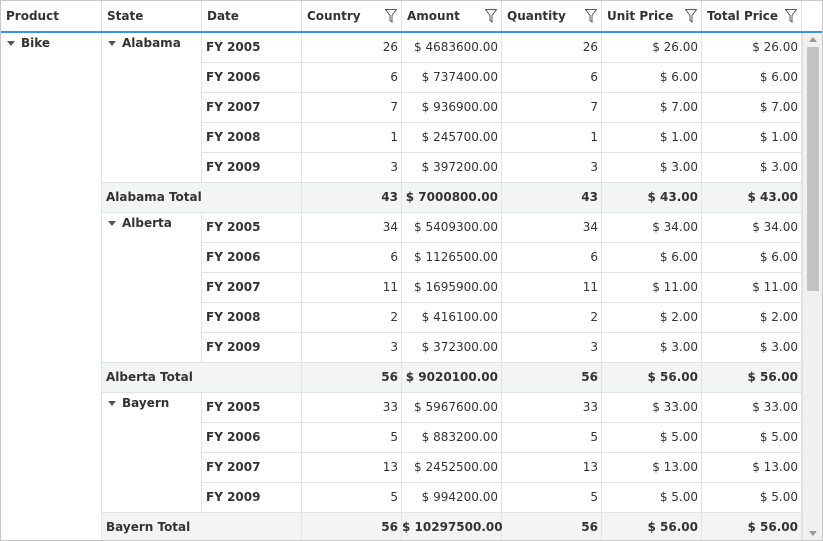 This screenshot has height=541, width=823. What do you see at coordinates (352, 16) in the screenshot?
I see `column-header-country: Country` at bounding box center [352, 16].